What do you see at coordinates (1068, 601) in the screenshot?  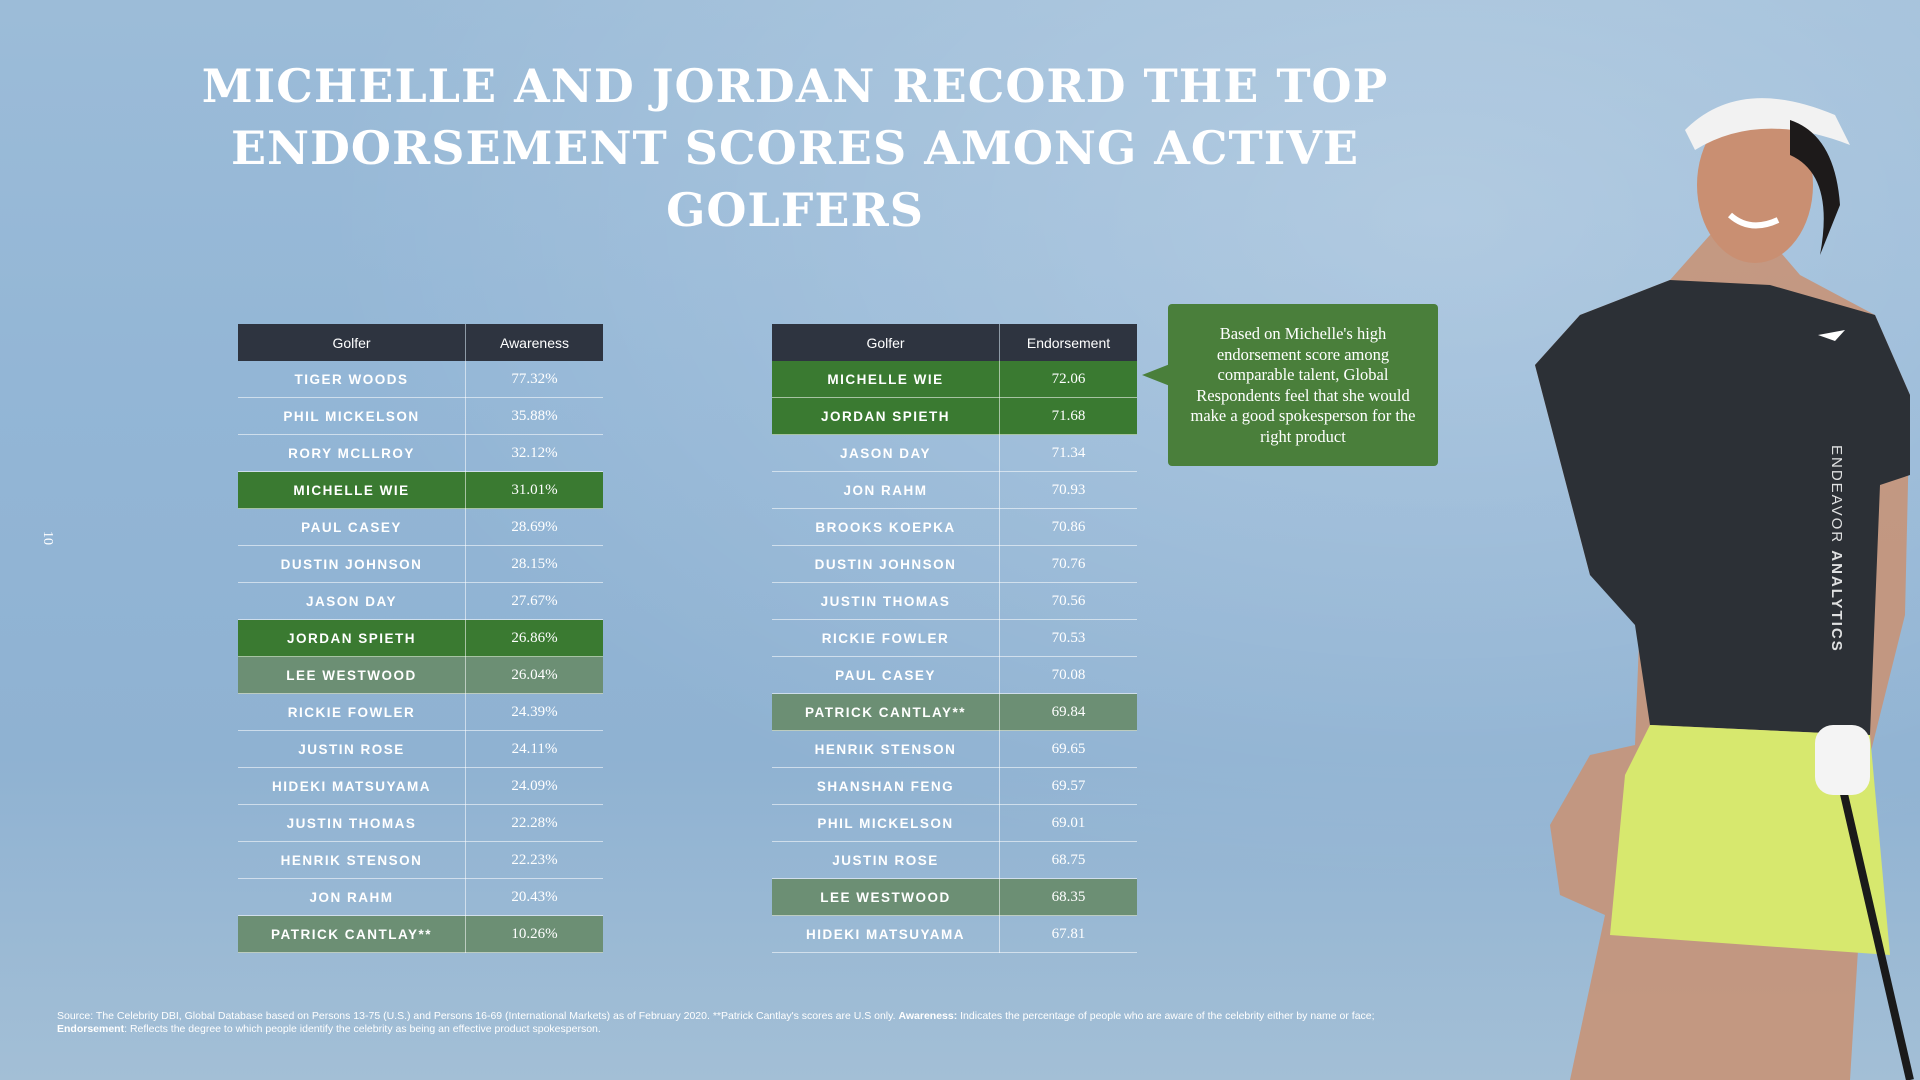 I see `score-cell: 70.56` at bounding box center [1068, 601].